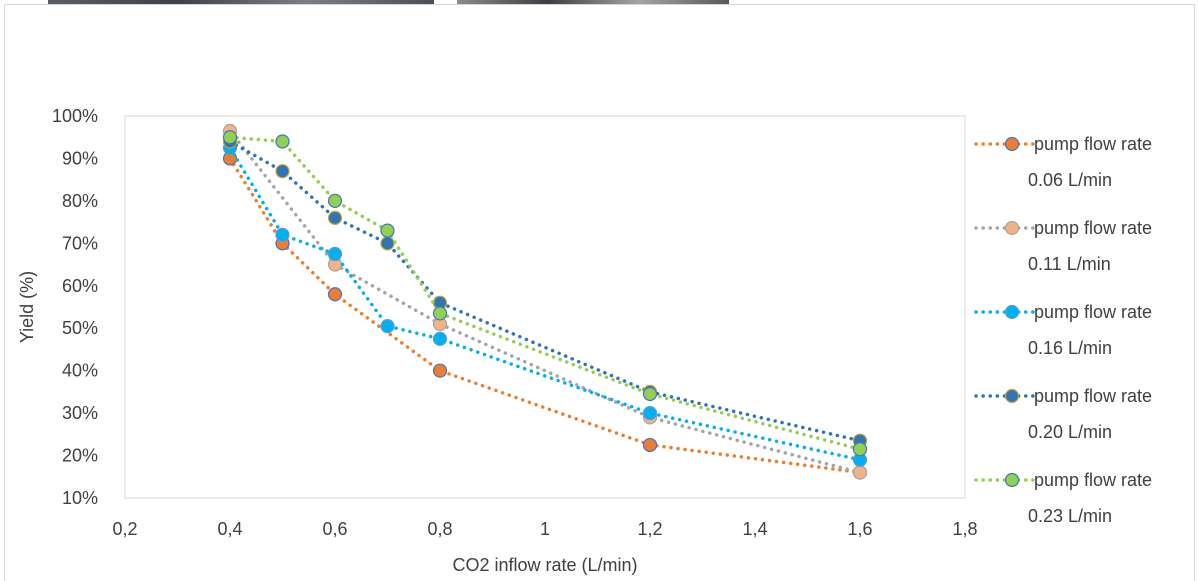  Describe the element at coordinates (859, 529) in the screenshot. I see `x-tick-label: 1,6` at that location.